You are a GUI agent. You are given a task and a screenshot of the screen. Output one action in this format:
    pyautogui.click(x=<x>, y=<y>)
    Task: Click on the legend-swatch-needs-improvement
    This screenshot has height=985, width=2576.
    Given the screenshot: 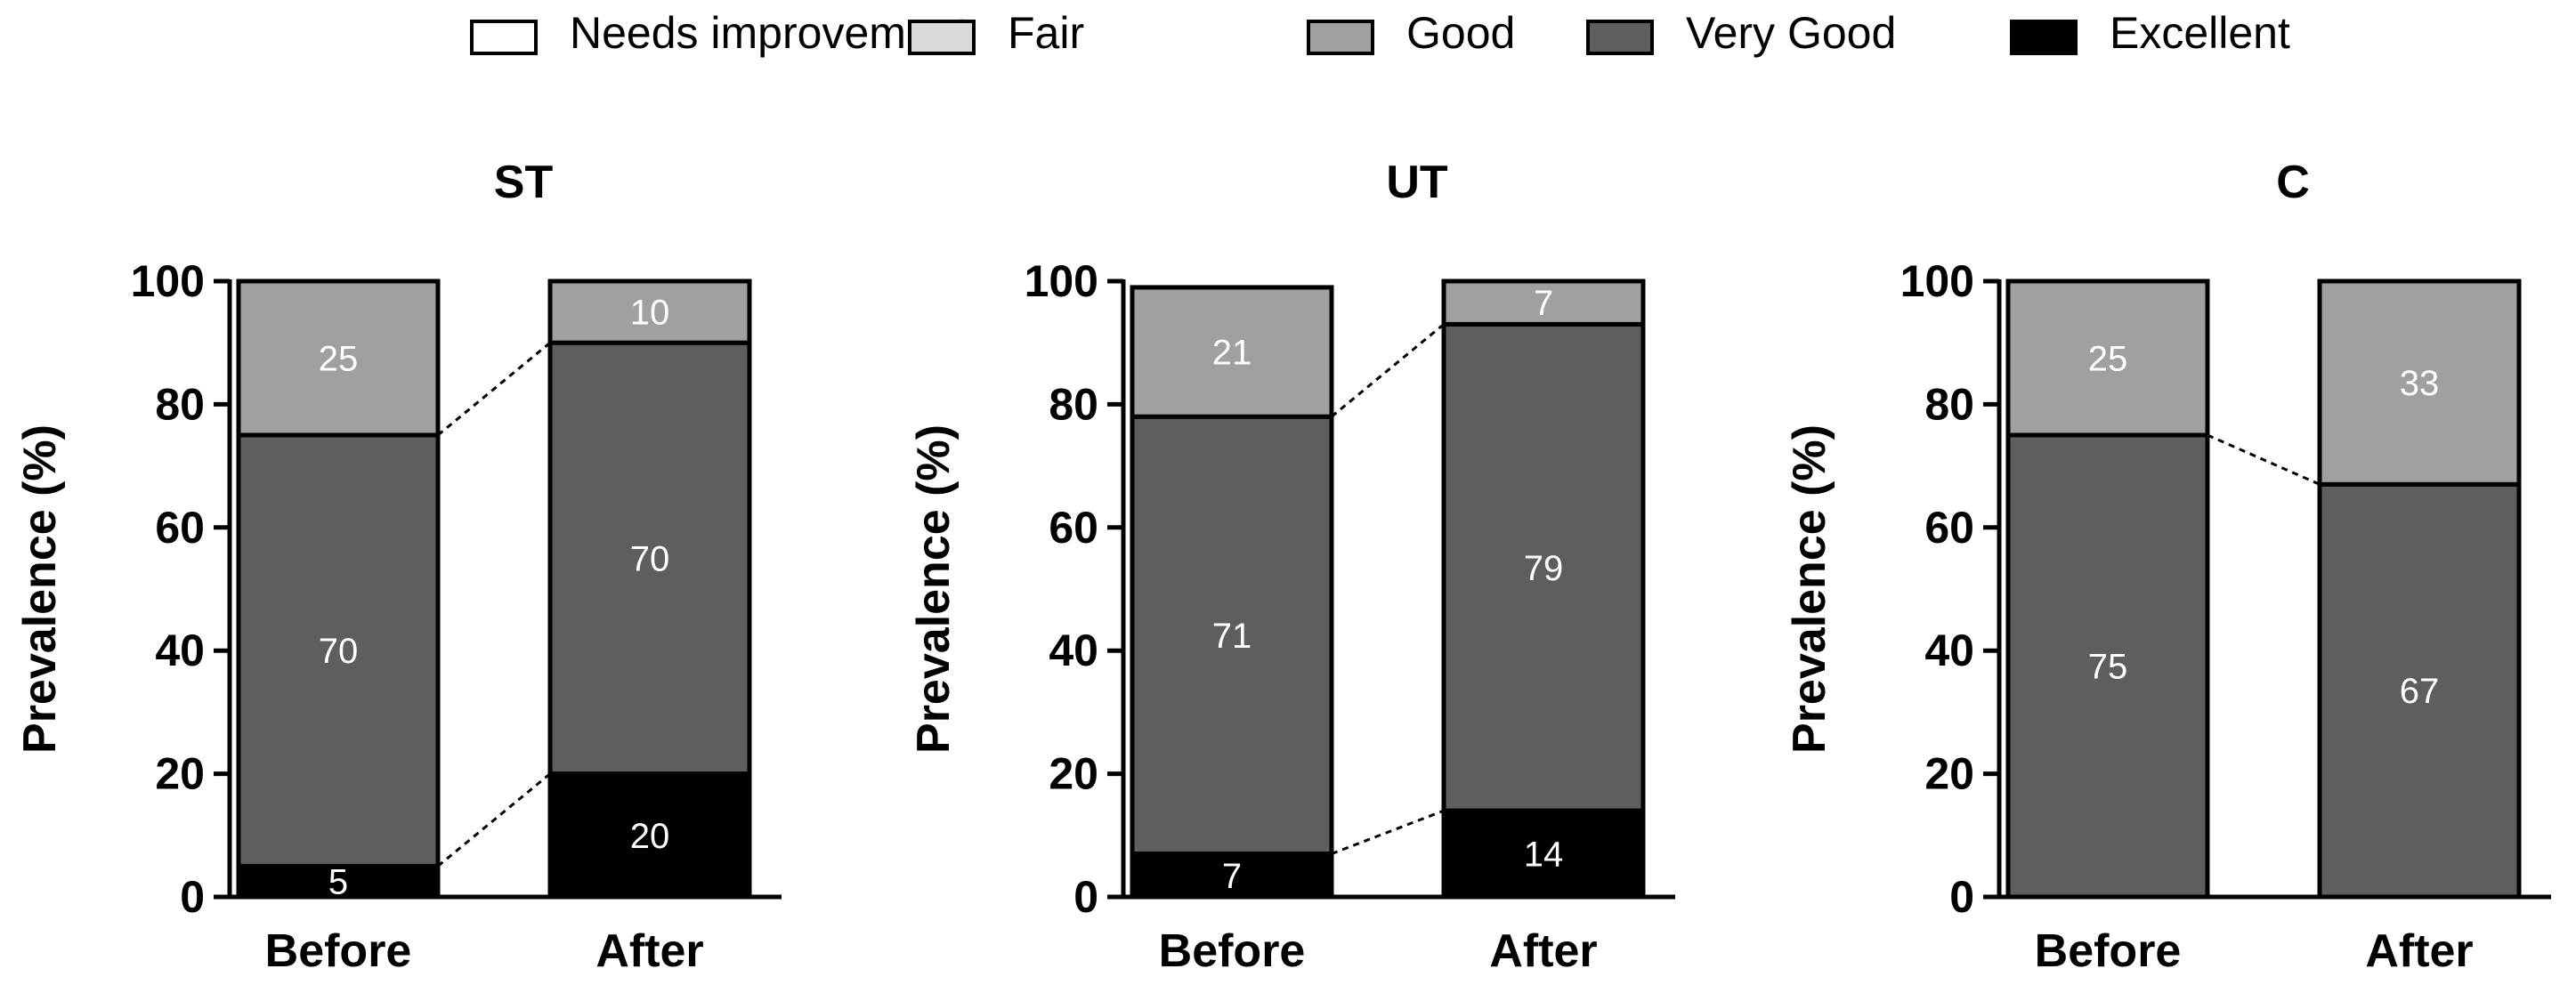 What is the action you would take?
    pyautogui.click(x=504, y=38)
    